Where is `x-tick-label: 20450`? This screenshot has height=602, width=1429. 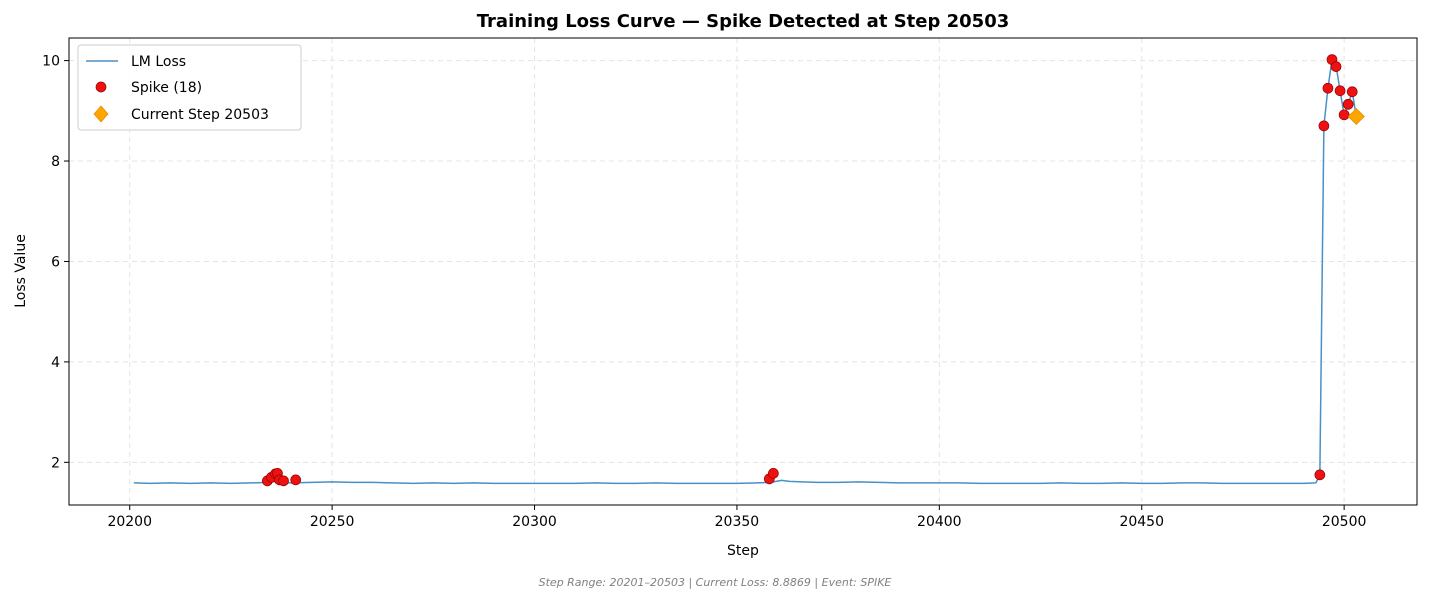 x-tick-label: 20450 is located at coordinates (1141, 522).